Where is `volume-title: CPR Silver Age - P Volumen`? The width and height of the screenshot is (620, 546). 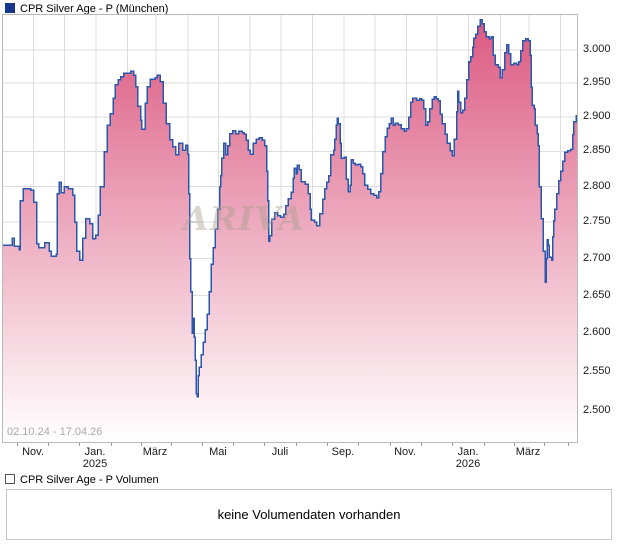 volume-title: CPR Silver Age - P Volumen is located at coordinates (89, 480).